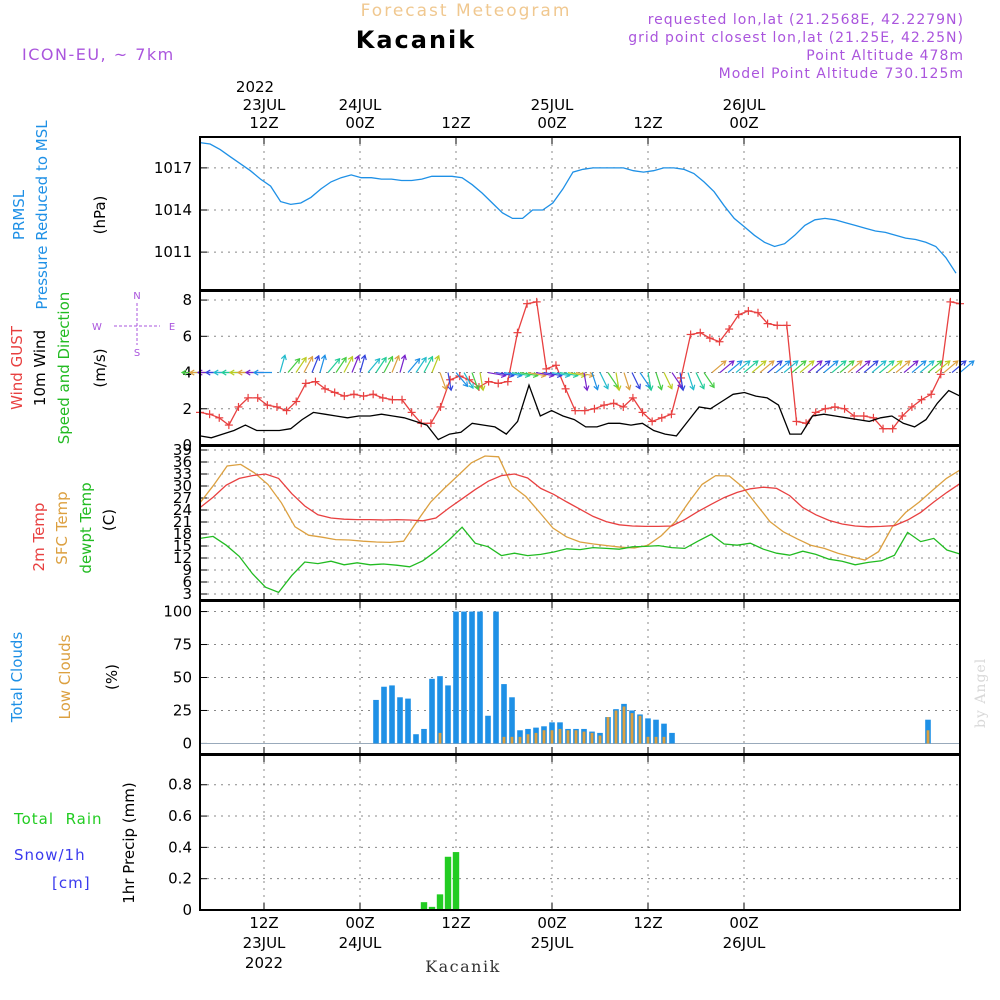 The image size is (1000, 1000). Describe the element at coordinates (62, 527) in the screenshot. I see `sfc-temp-label: SFC Temp` at that location.